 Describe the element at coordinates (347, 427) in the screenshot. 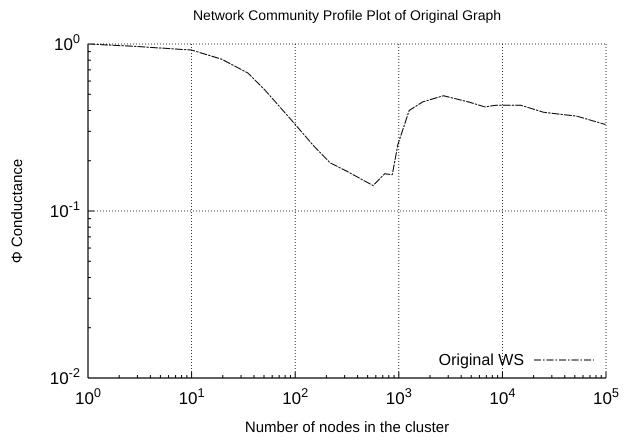

I see `x-axis-title: Number of nodes in the cluster` at that location.